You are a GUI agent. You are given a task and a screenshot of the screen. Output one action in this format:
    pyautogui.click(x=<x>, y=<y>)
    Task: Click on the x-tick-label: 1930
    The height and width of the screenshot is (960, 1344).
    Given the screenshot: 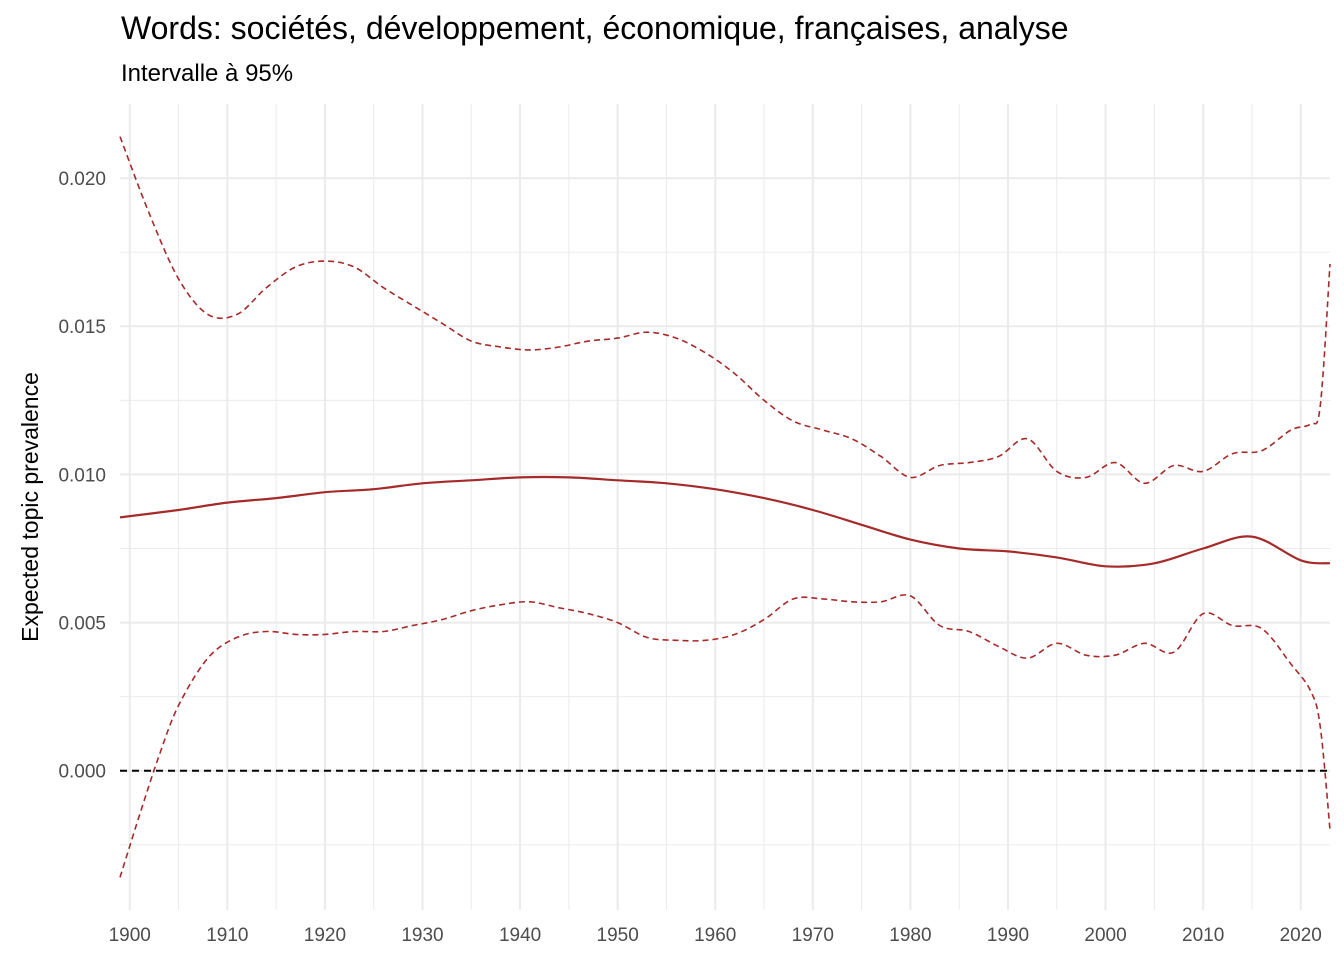 What is the action you would take?
    pyautogui.click(x=422, y=935)
    